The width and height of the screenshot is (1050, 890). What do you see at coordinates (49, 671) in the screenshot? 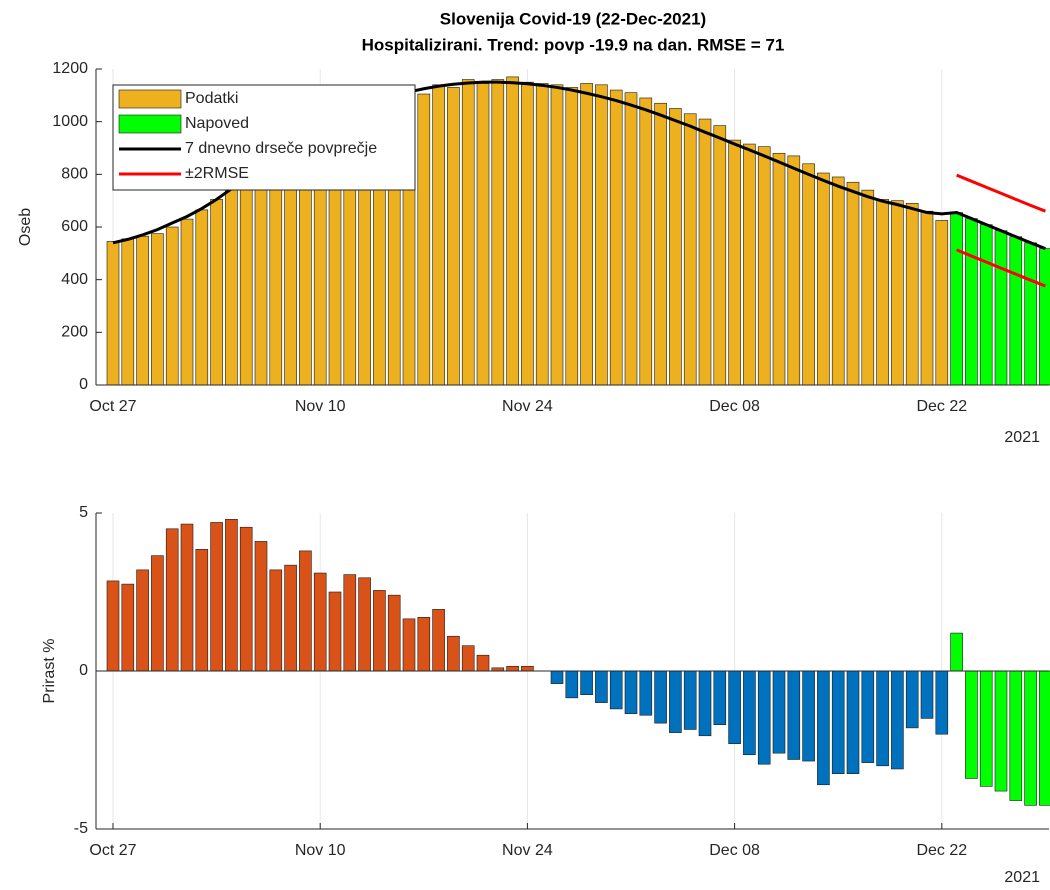
I see `y-axis-label: Prirast %` at bounding box center [49, 671].